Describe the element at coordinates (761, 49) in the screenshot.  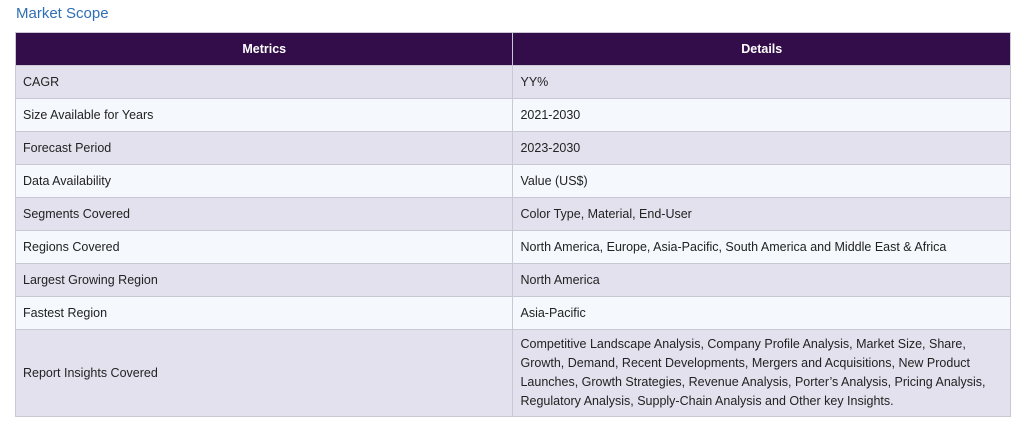
I see `header-details: Details` at that location.